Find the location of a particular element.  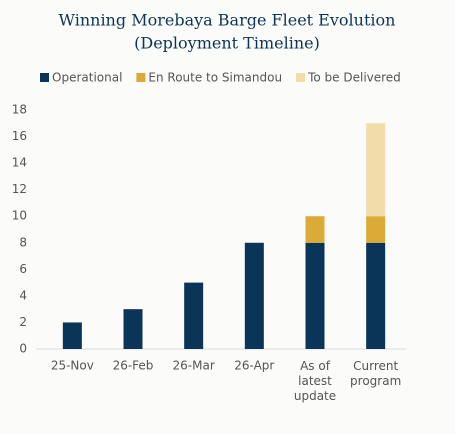

y-tick-label: 2 is located at coordinates (23, 322).